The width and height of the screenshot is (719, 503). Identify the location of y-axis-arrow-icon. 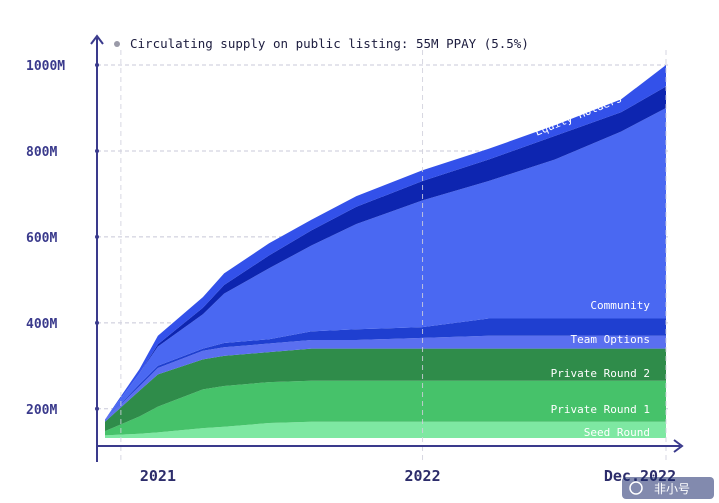
(97, 39).